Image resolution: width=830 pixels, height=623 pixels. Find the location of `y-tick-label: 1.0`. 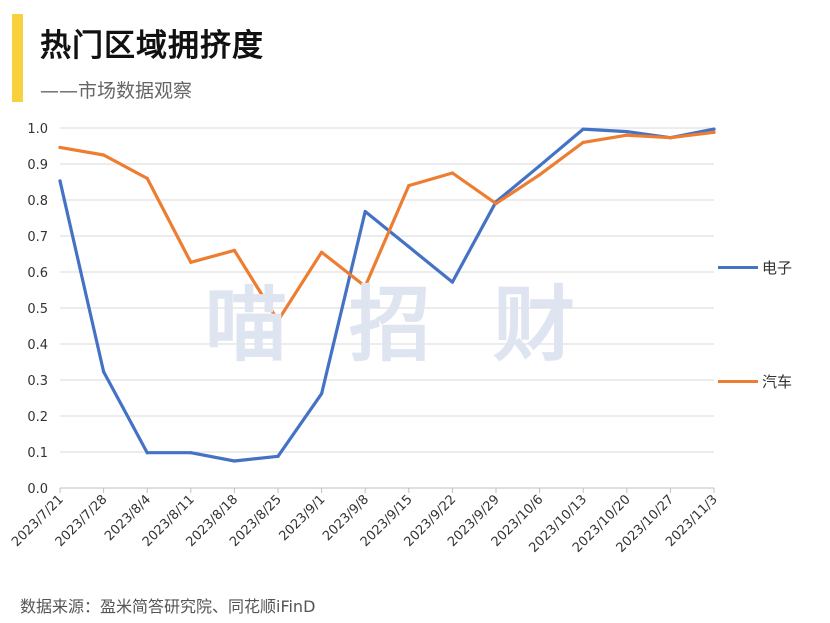

y-tick-label: 1.0 is located at coordinates (37, 129).